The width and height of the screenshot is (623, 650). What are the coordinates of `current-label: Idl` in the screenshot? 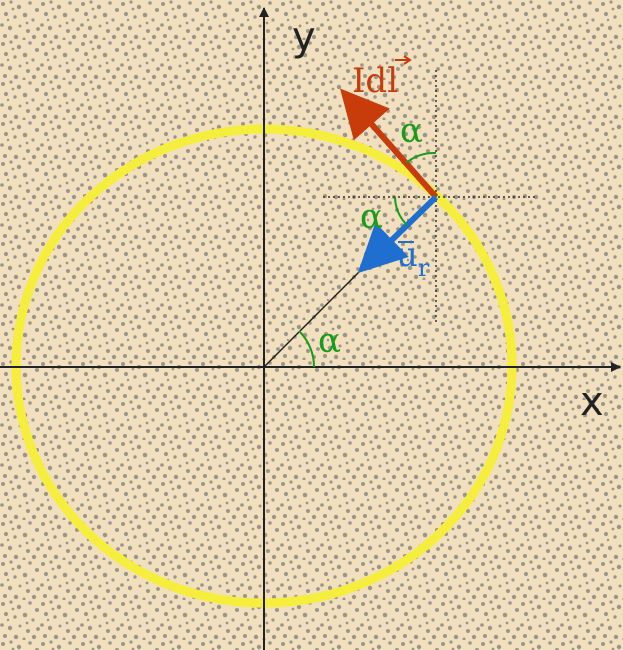 It's located at (375, 81).